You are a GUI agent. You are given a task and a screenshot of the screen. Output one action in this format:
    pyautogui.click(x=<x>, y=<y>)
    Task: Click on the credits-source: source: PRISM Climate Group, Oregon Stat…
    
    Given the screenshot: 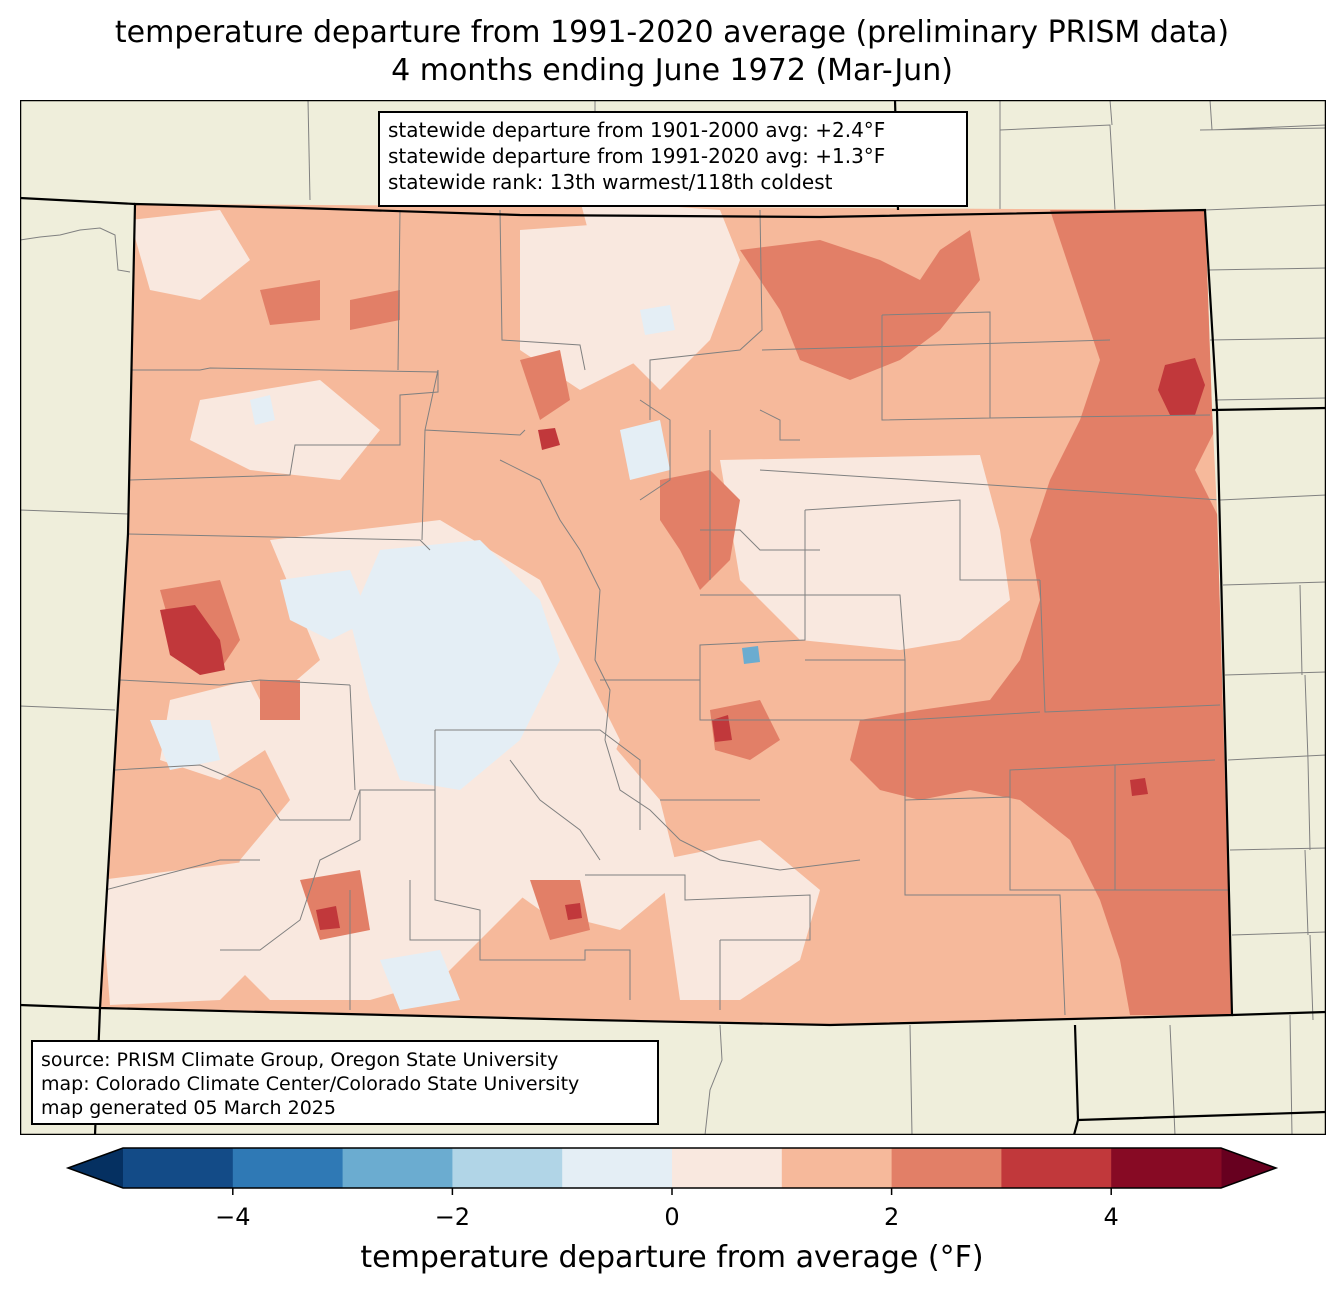 What is the action you would take?
    pyautogui.click(x=300, y=1060)
    